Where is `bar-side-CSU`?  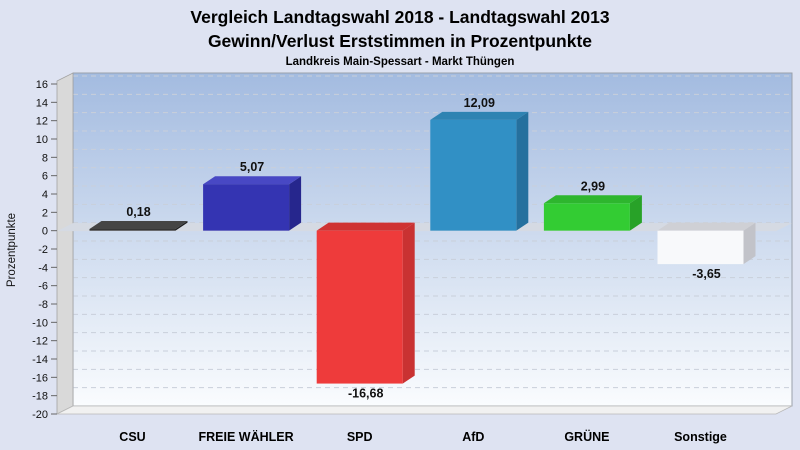 bar-side-CSU is located at coordinates (181, 226).